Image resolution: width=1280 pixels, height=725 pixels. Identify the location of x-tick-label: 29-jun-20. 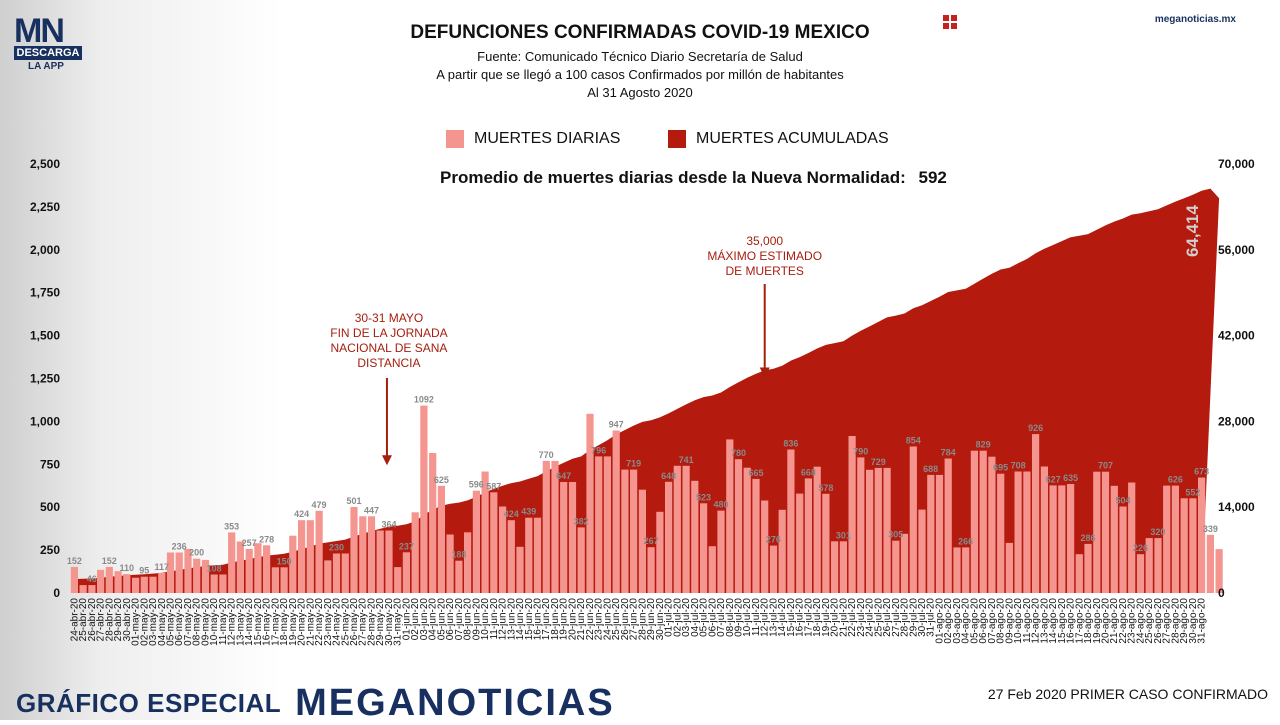
(651, 619).